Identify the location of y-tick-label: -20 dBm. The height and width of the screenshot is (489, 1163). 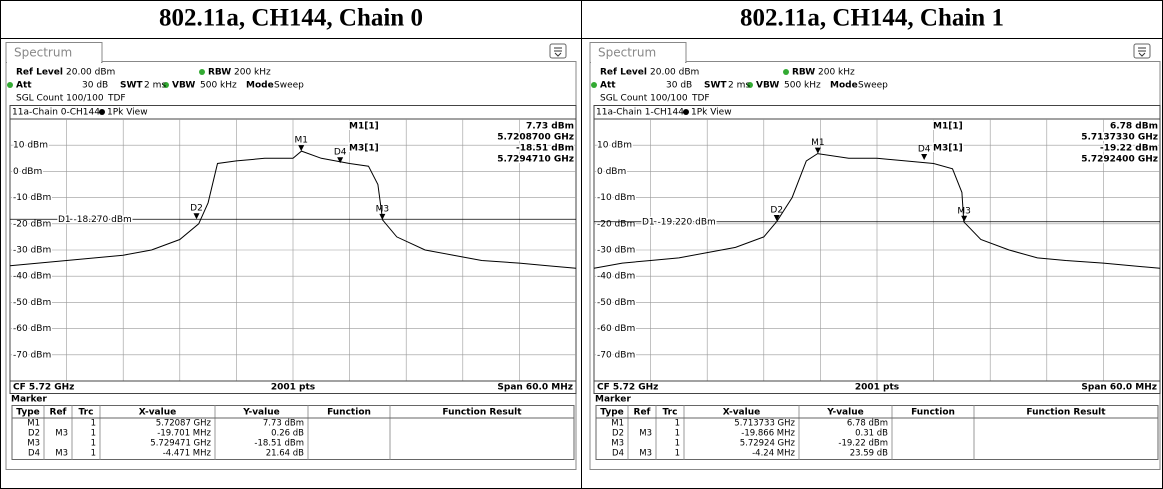
(616, 224).